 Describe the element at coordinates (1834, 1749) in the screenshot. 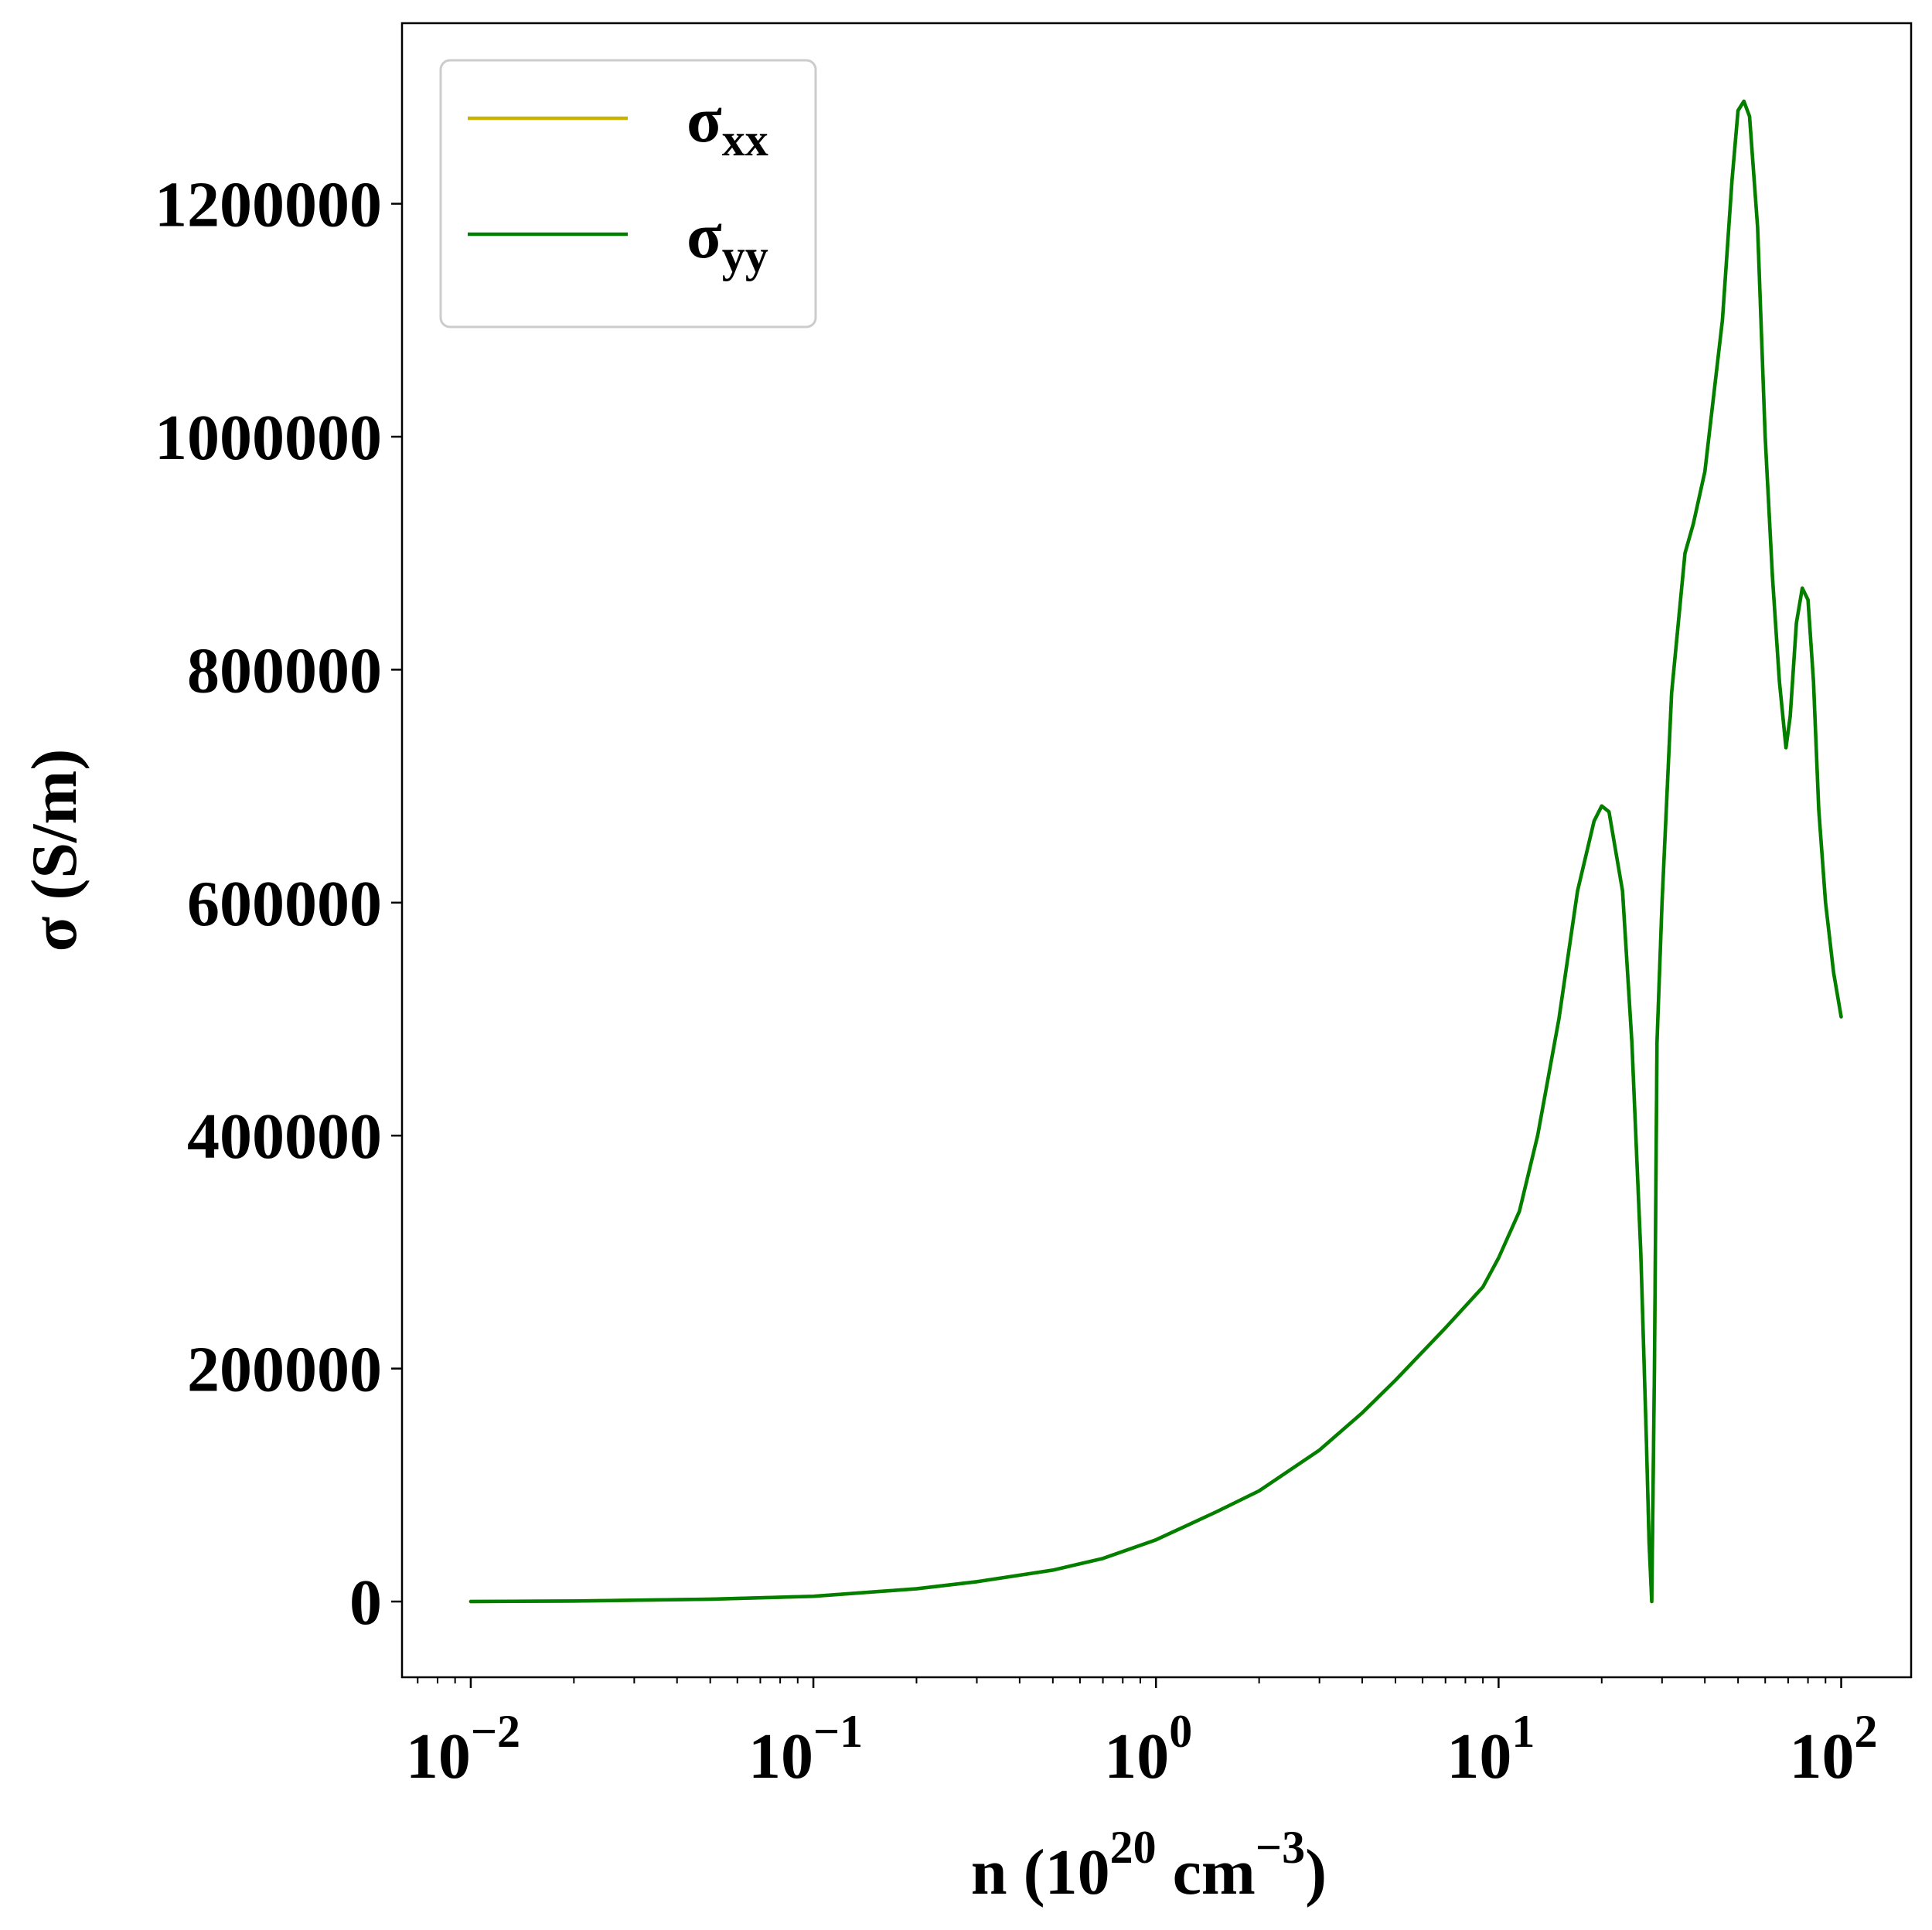

I see `x-tick-label: 10²` at that location.